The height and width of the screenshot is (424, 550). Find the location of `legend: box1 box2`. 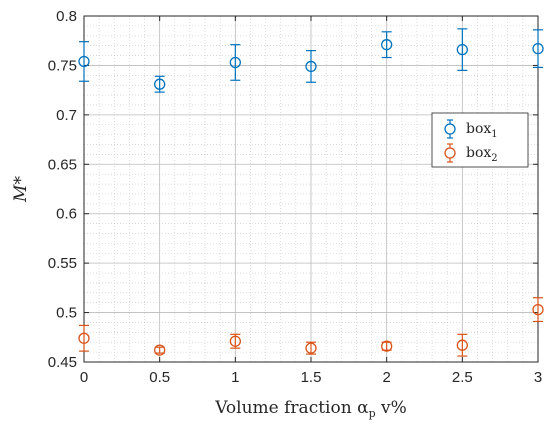

legend: box1 box2 is located at coordinates (480, 140).